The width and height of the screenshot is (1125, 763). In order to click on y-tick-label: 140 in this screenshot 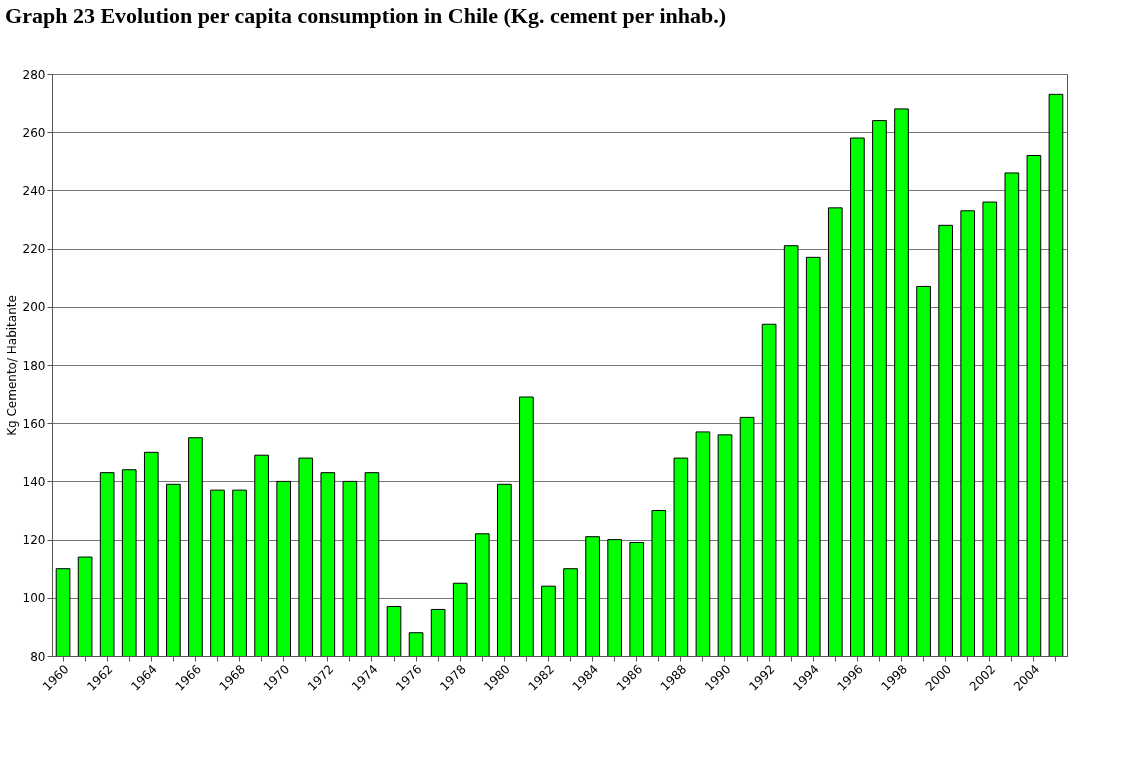, I will do `click(34, 481)`.